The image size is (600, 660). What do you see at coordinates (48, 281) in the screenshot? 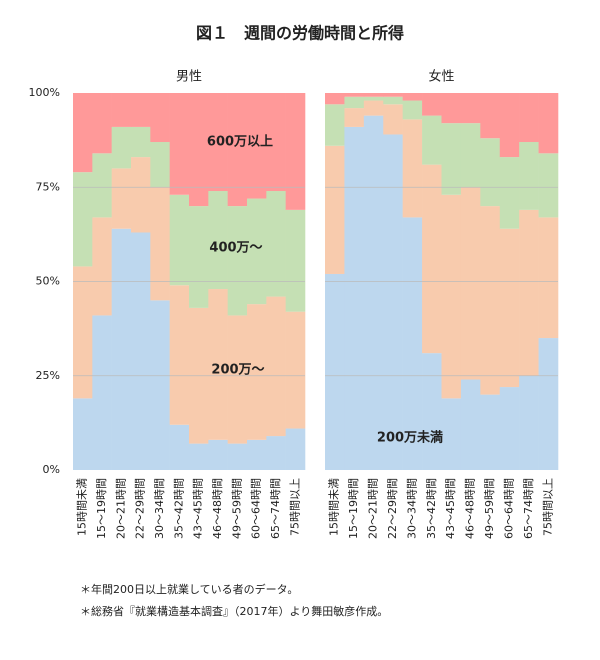
I see `y-tick-label: 50%` at bounding box center [48, 281].